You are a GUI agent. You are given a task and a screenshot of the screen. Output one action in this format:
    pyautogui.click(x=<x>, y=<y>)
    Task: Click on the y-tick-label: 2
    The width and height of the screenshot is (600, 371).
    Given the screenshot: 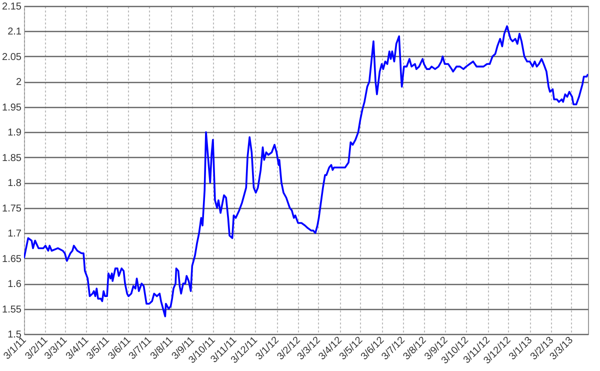 What is the action you would take?
    pyautogui.click(x=19, y=82)
    